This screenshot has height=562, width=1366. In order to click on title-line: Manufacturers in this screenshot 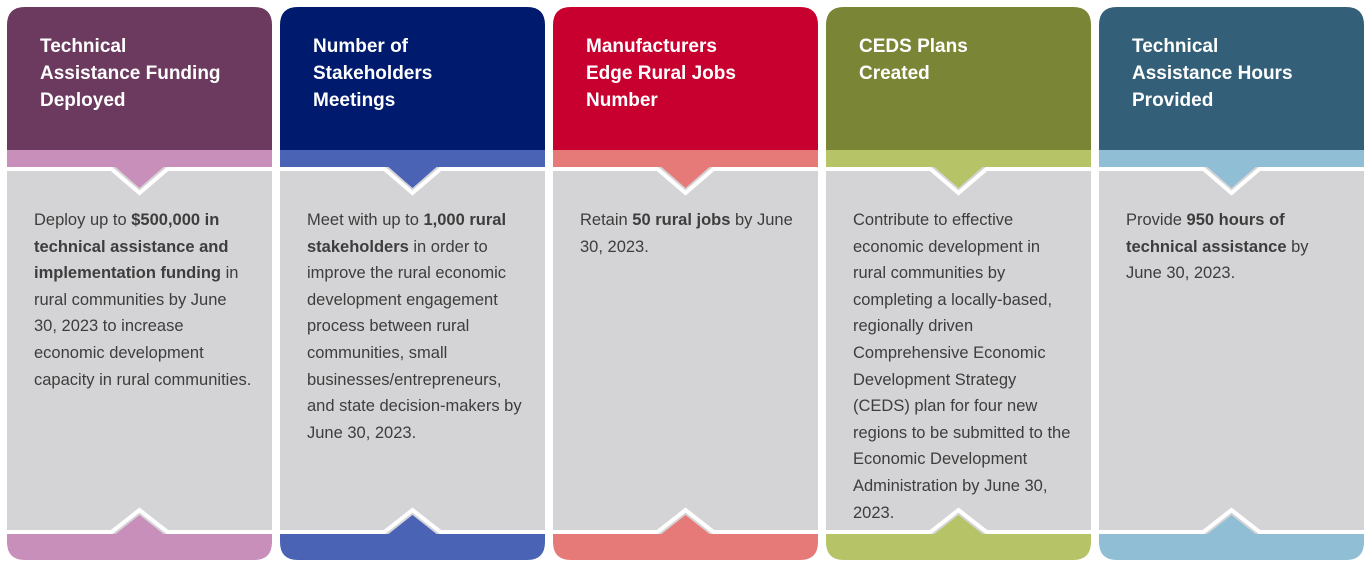, I will do `click(651, 46)`.